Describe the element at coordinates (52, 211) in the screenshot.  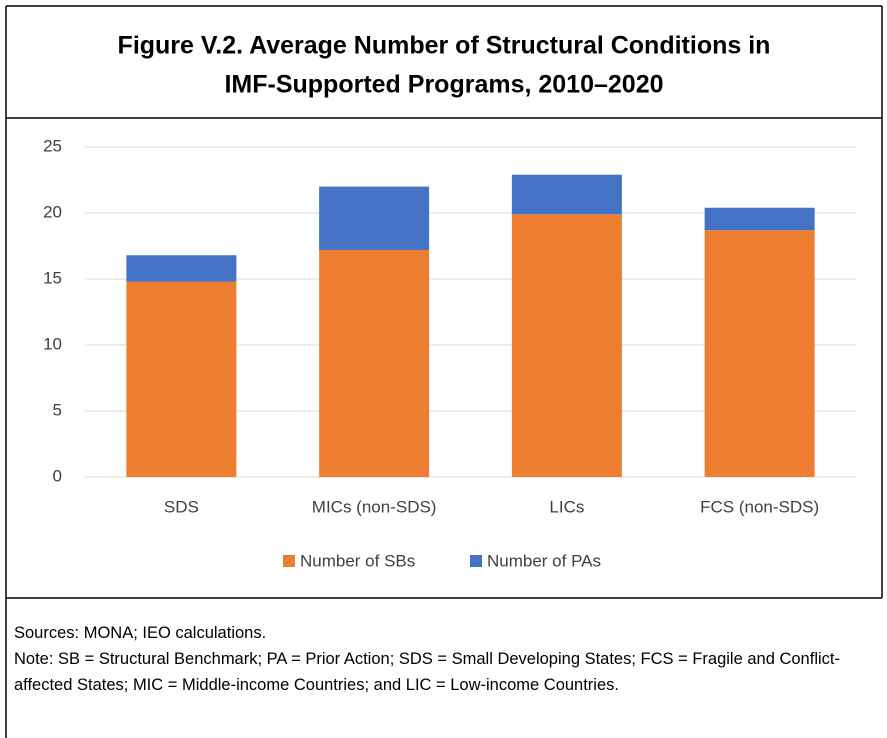
I see `y-tick-label: 20` at that location.